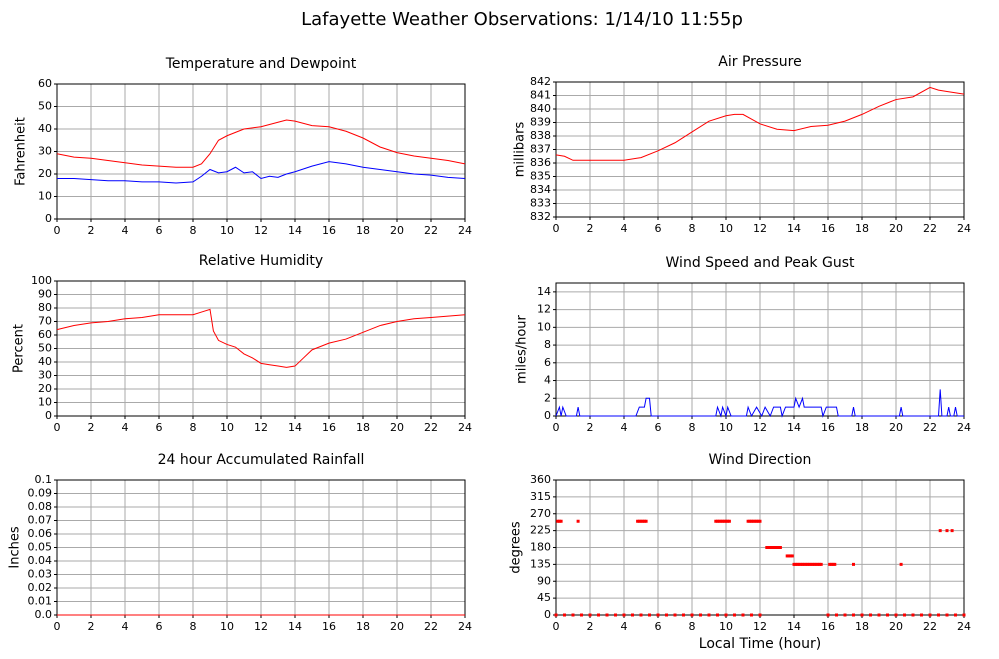  Describe the element at coordinates (544, 291) in the screenshot. I see `y-tick-label: 14` at that location.